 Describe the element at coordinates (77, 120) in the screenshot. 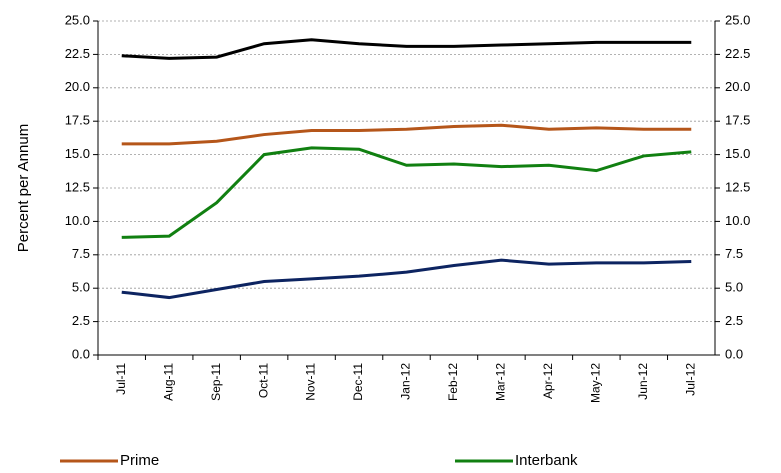

I see `y-tick-label: 17.5` at that location.